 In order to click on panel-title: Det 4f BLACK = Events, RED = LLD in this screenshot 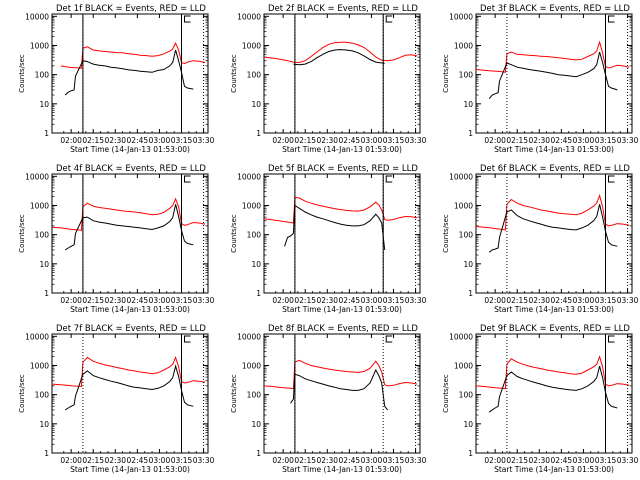, I will do `click(131, 169)`.